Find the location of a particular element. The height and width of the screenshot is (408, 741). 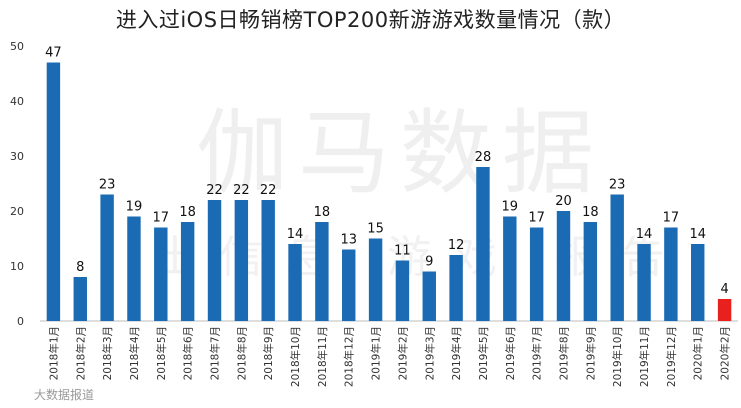

data-label: 28 is located at coordinates (483, 157).